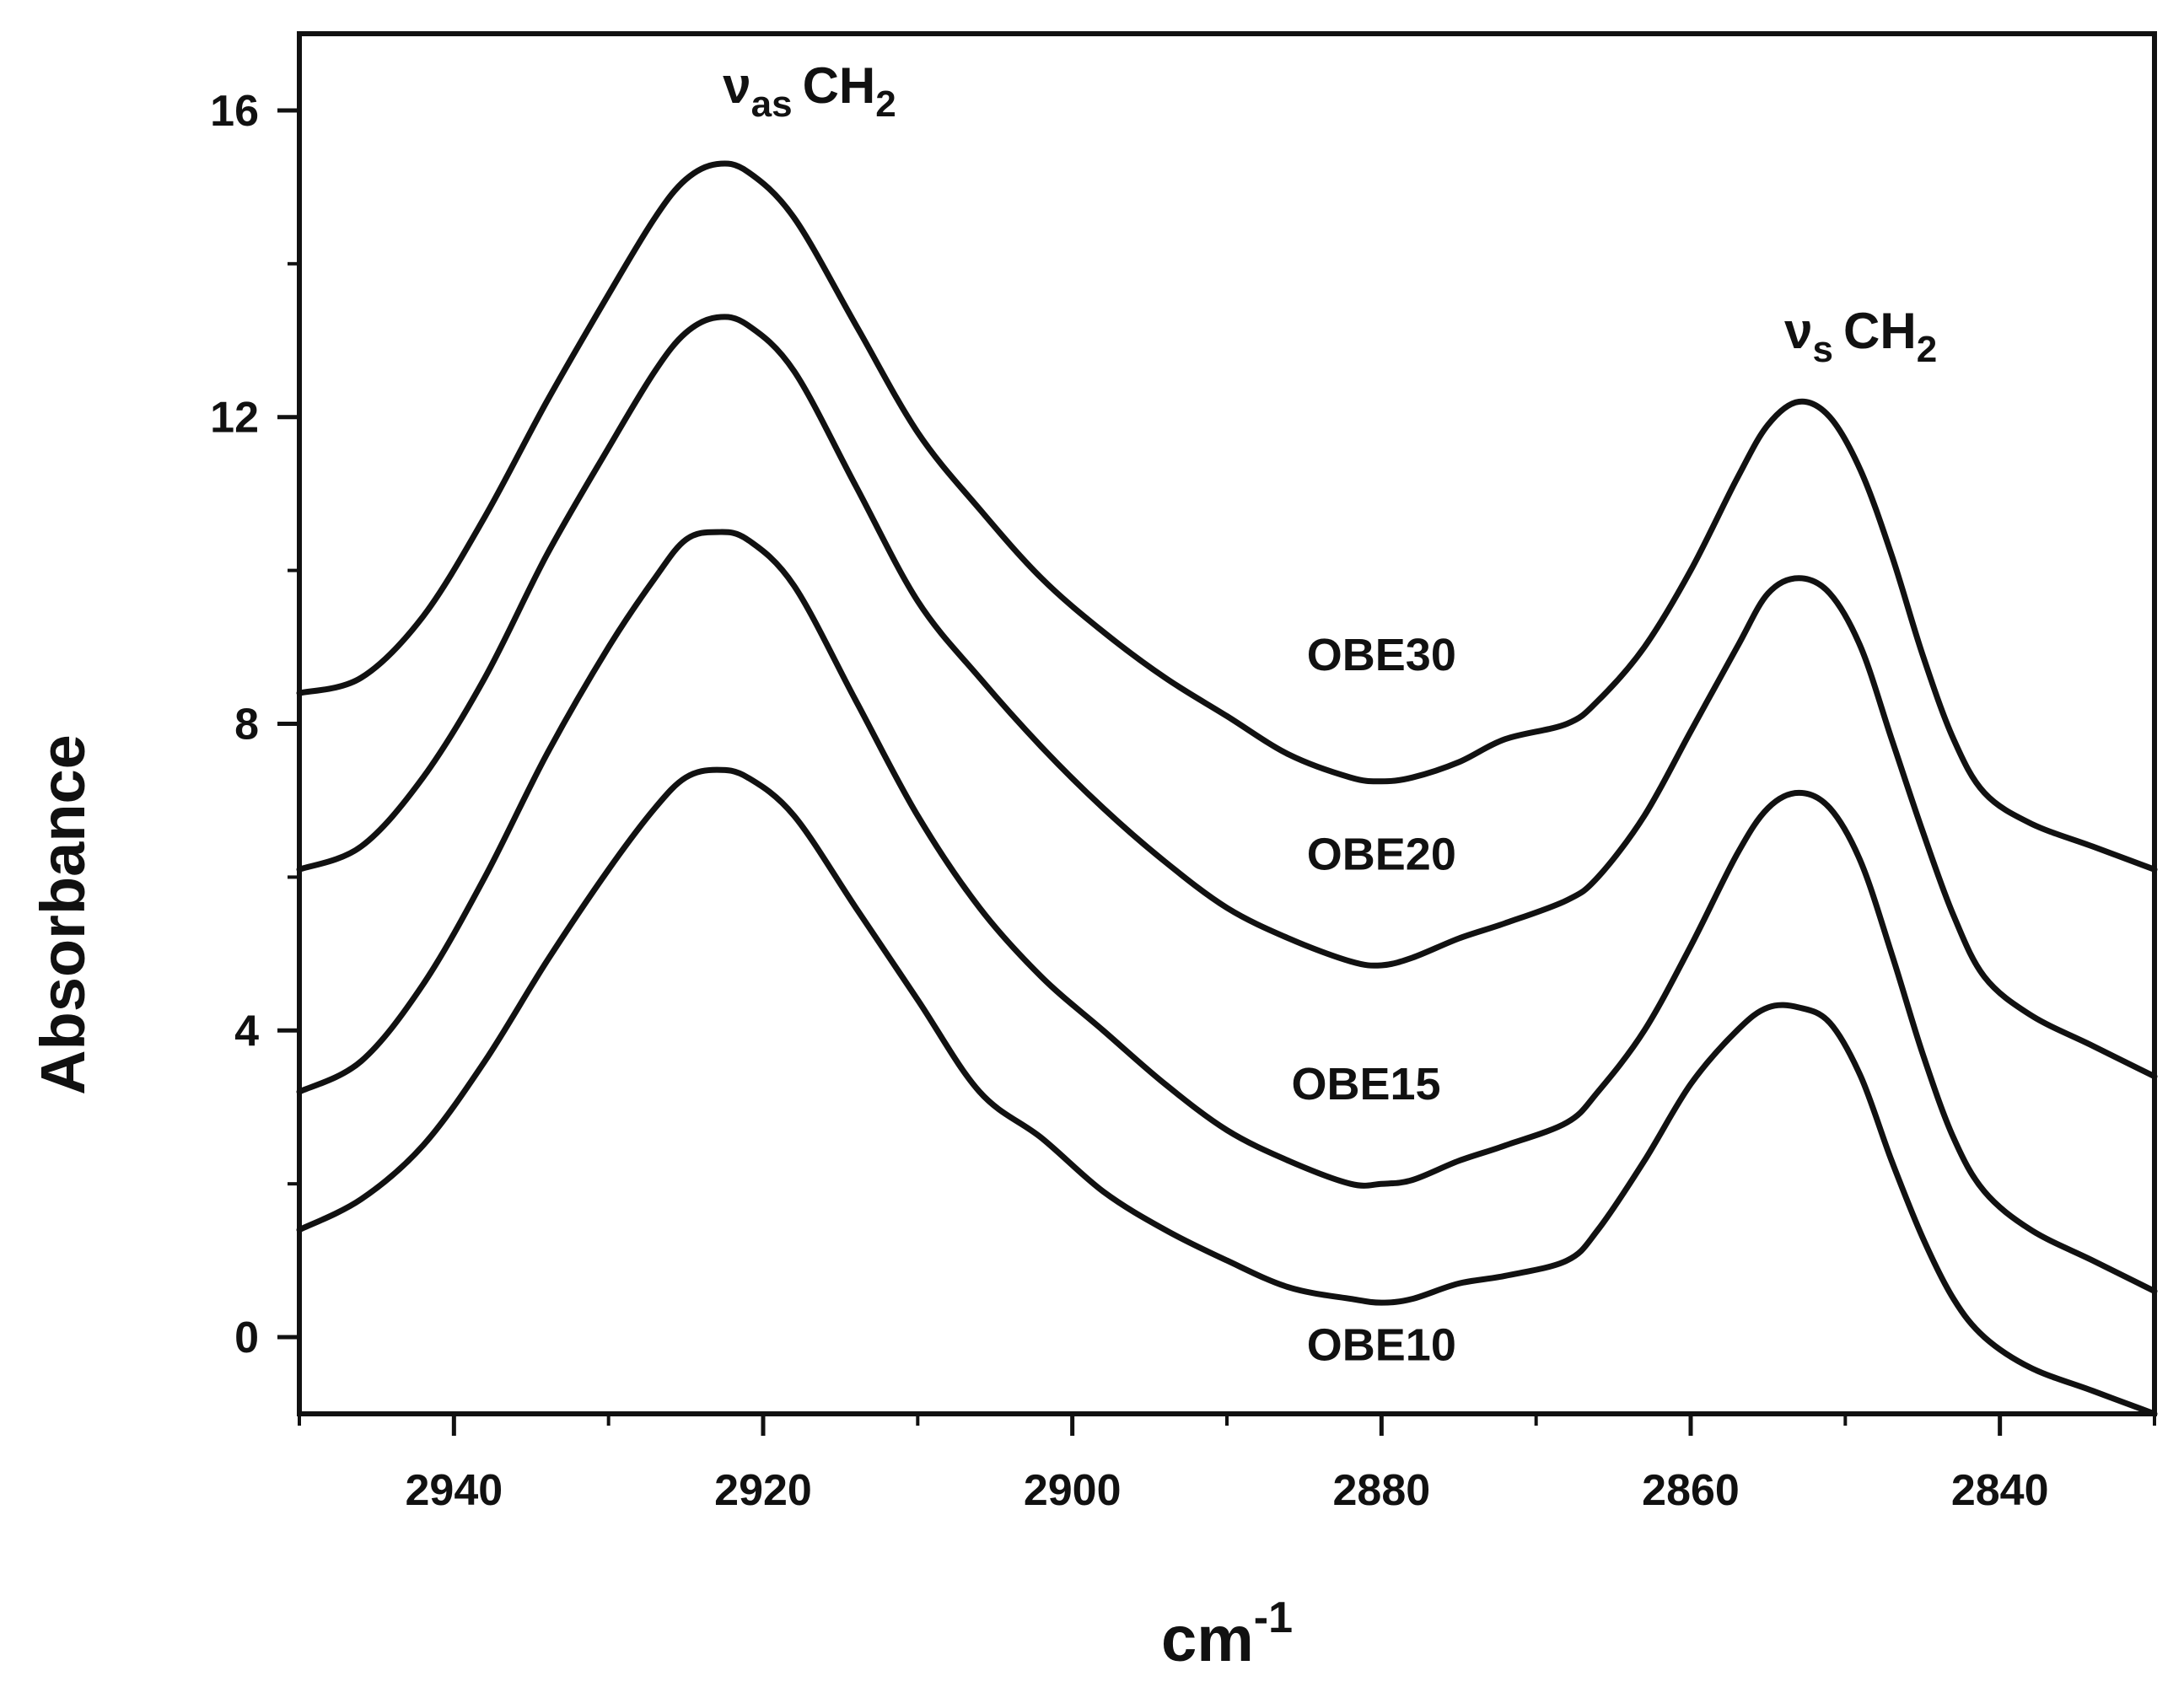 The height and width of the screenshot is (1687, 2184). Describe the element at coordinates (1691, 1491) in the screenshot. I see `x-tick-label: 2860` at that location.